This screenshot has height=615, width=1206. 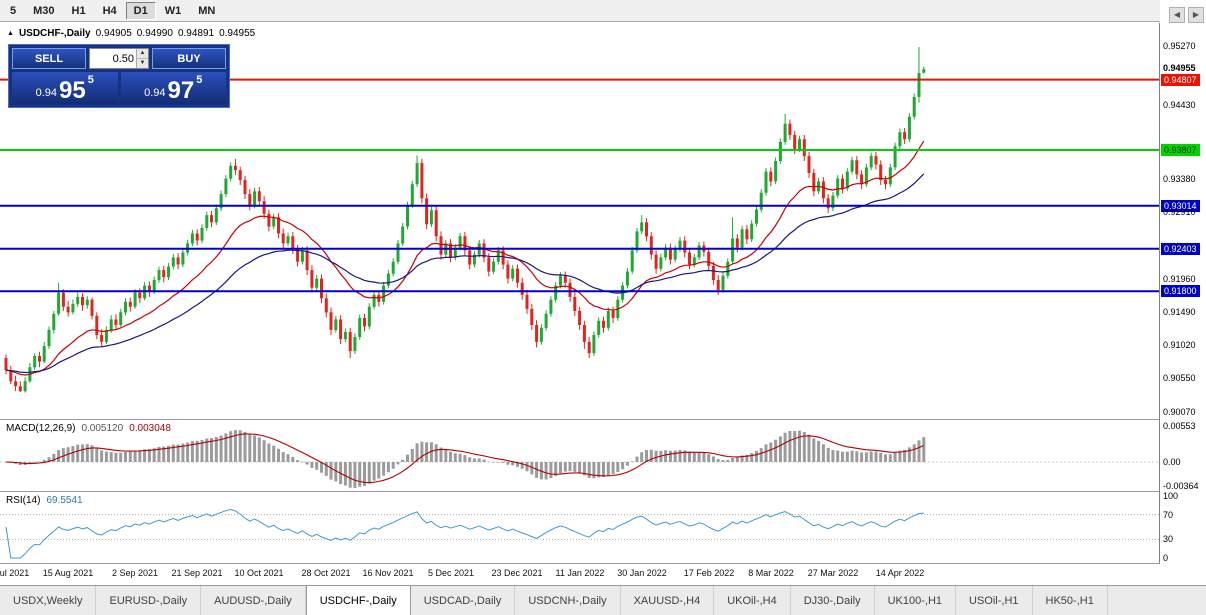 What do you see at coordinates (237, 33) in the screenshot?
I see `ohlc-close: 0.94955` at bounding box center [237, 33].